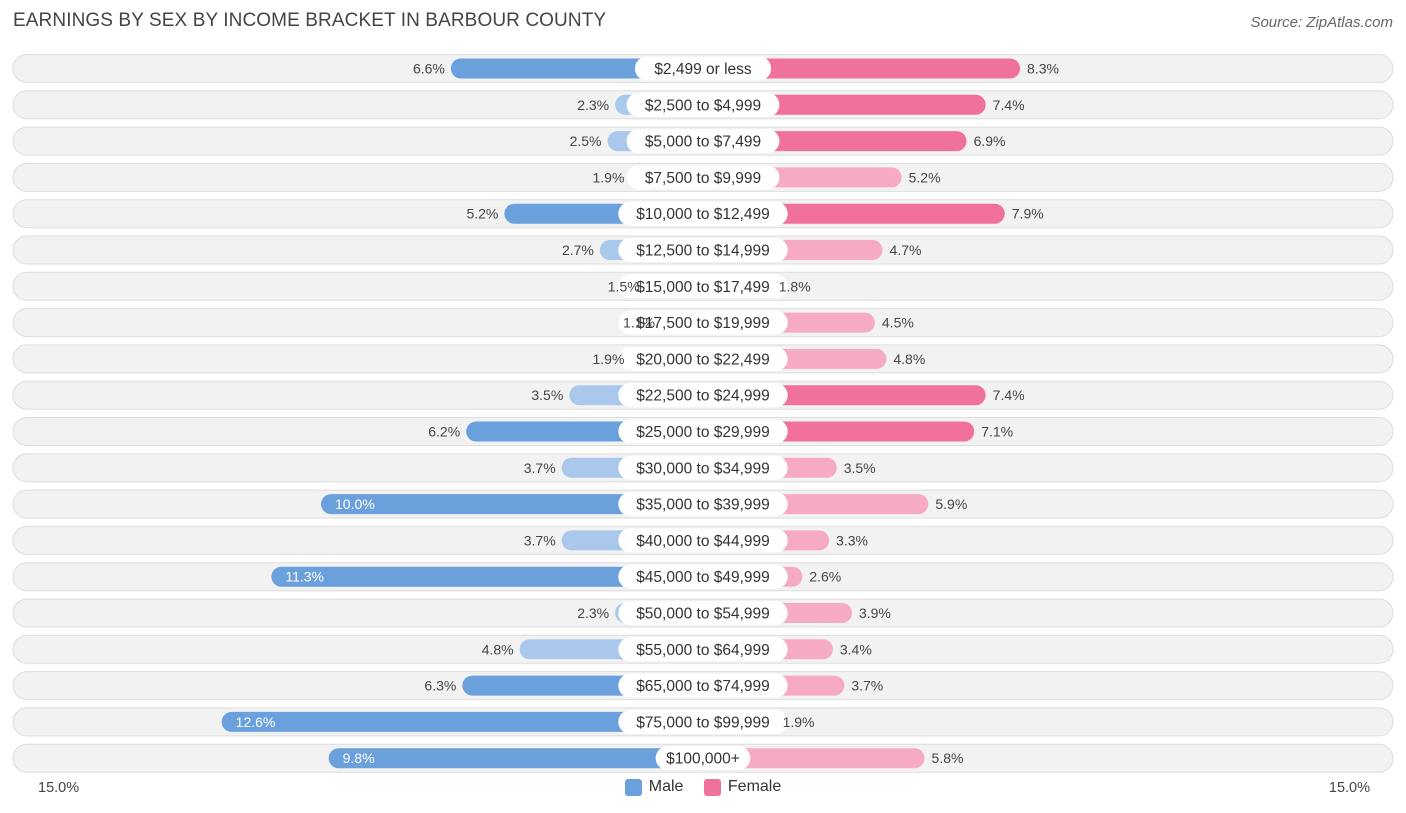 Image resolution: width=1406 pixels, height=813 pixels. Describe the element at coordinates (948, 758) in the screenshot. I see `female-value-label: 5.8%` at that location.